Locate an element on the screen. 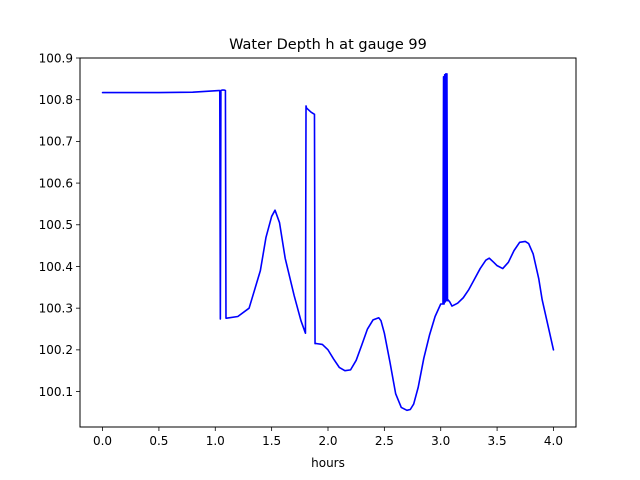 This screenshot has height=480, width=640. x-tick-label: 2.0 is located at coordinates (327, 441).